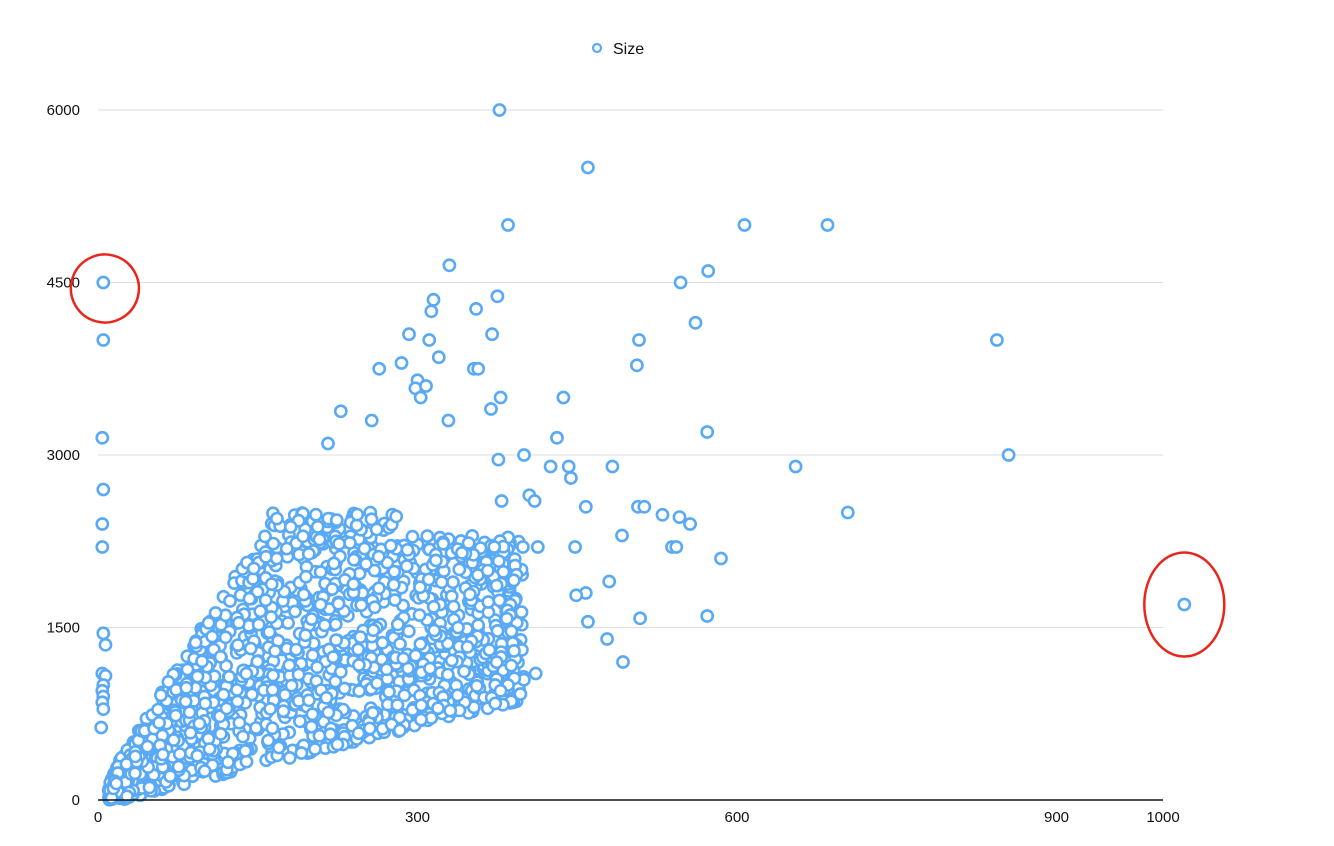 This screenshot has height=846, width=1334. I want to click on x-tick-label: 900, so click(1056, 817).